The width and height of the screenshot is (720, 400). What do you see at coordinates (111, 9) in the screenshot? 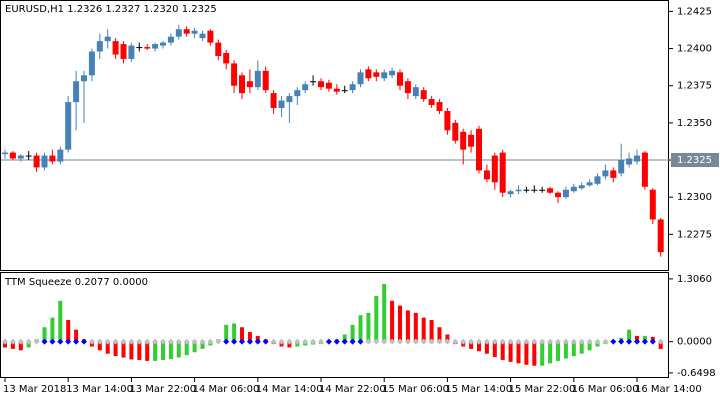
I see `chart-title: EURUSD,H1 1.2326 1.2327 1.2320 1.2325` at bounding box center [111, 9].